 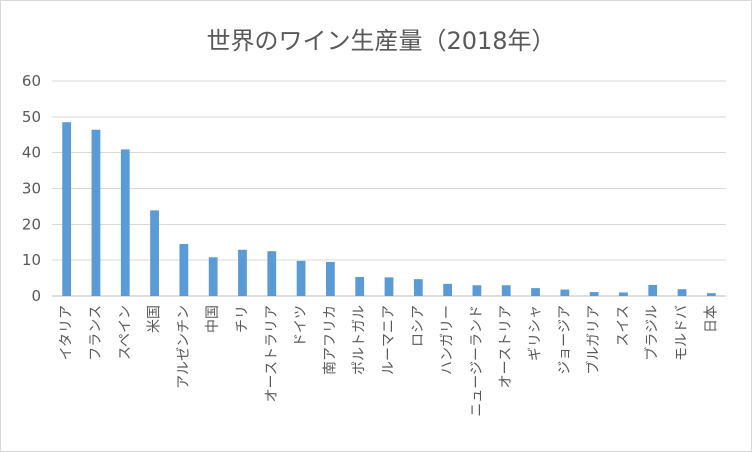 What do you see at coordinates (593, 340) in the screenshot?
I see `x-category-label: ブルガリア` at bounding box center [593, 340].